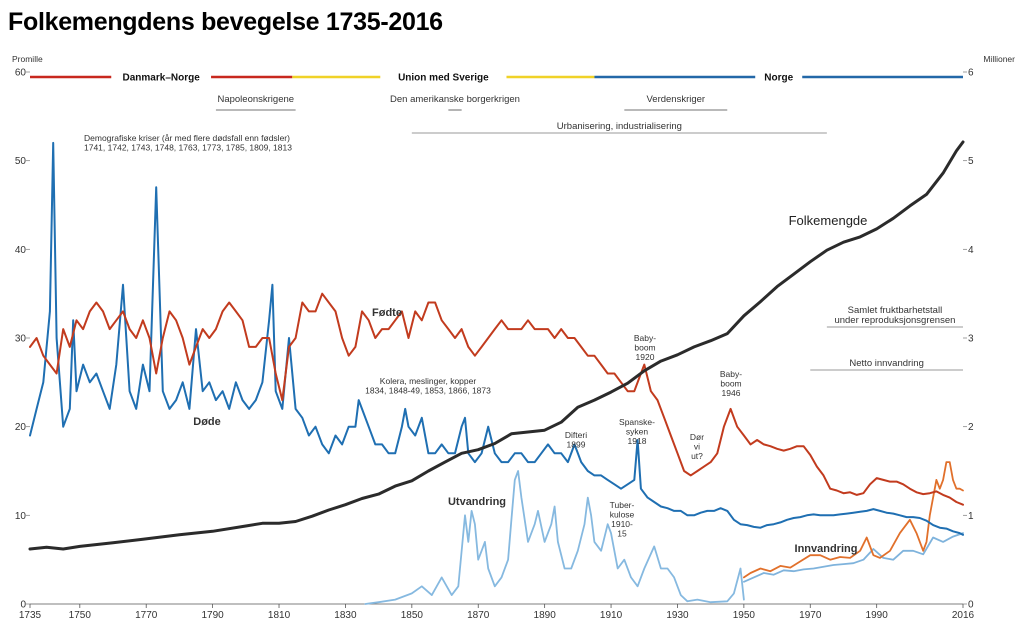  Describe the element at coordinates (999, 59) in the screenshot. I see `y-right-label: Millioner` at that location.